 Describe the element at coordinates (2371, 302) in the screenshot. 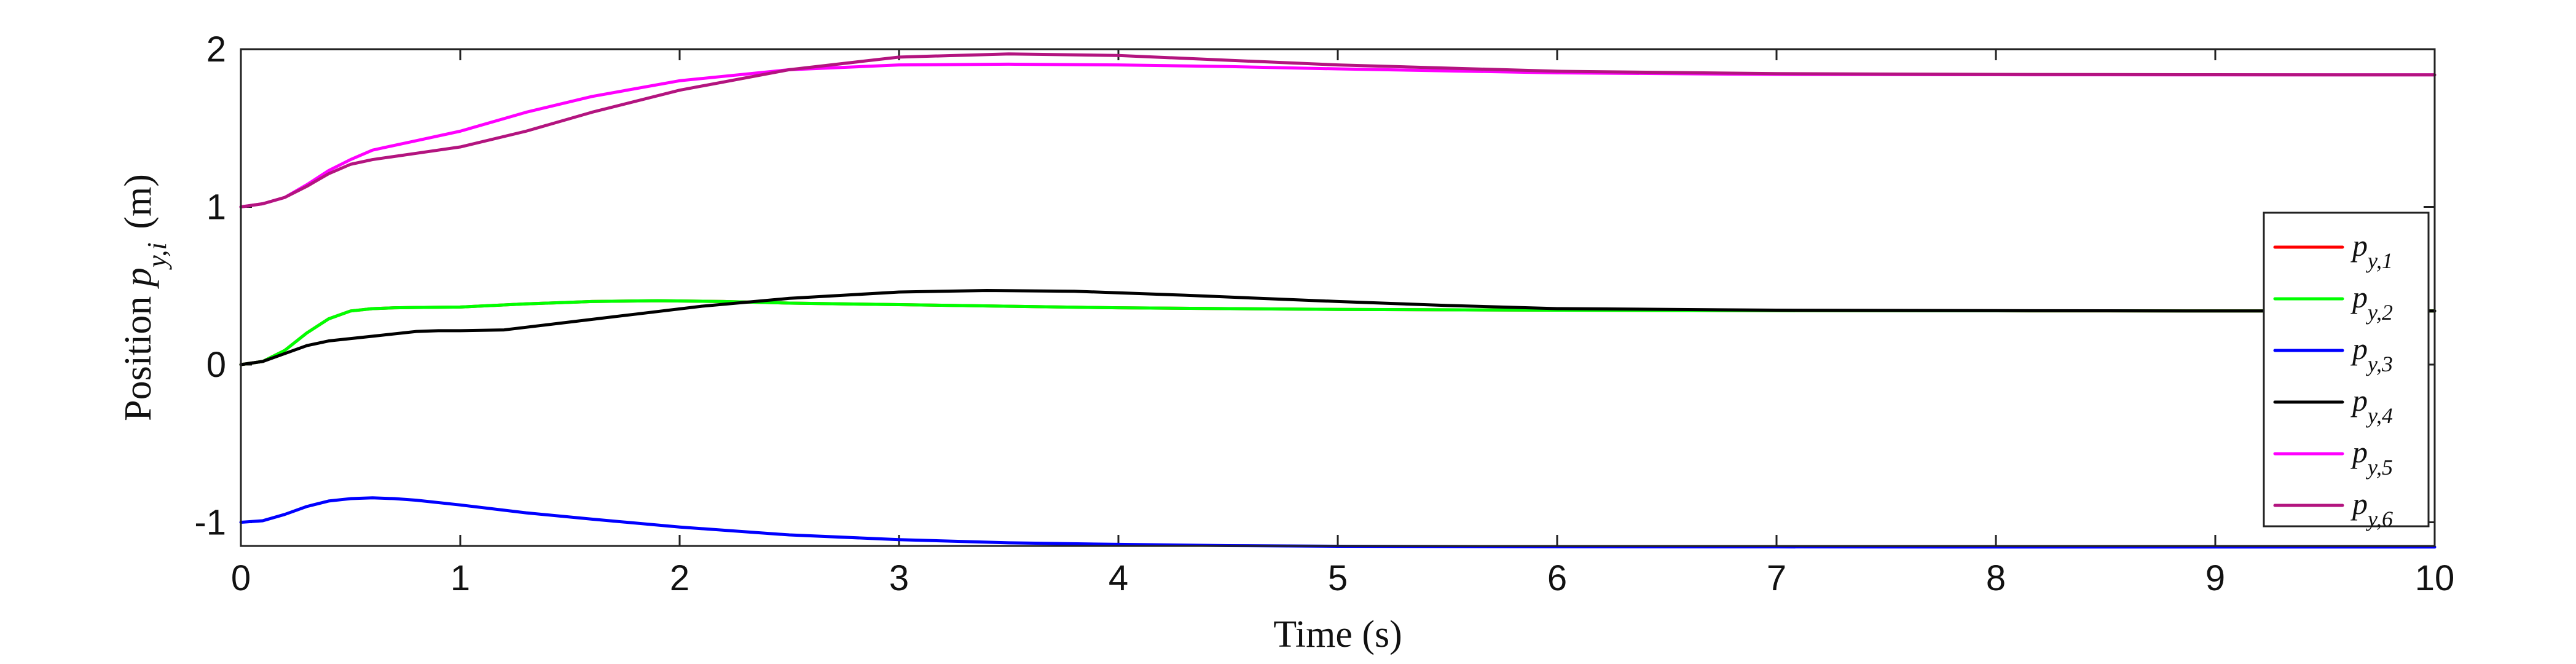

I see `legend-label-2: py,2` at that location.